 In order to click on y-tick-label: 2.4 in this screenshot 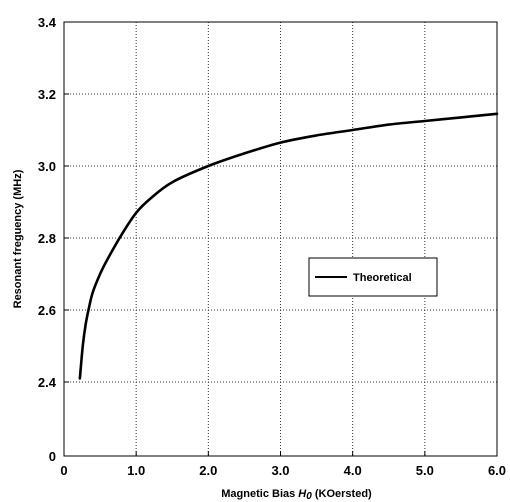, I will do `click(47, 382)`.